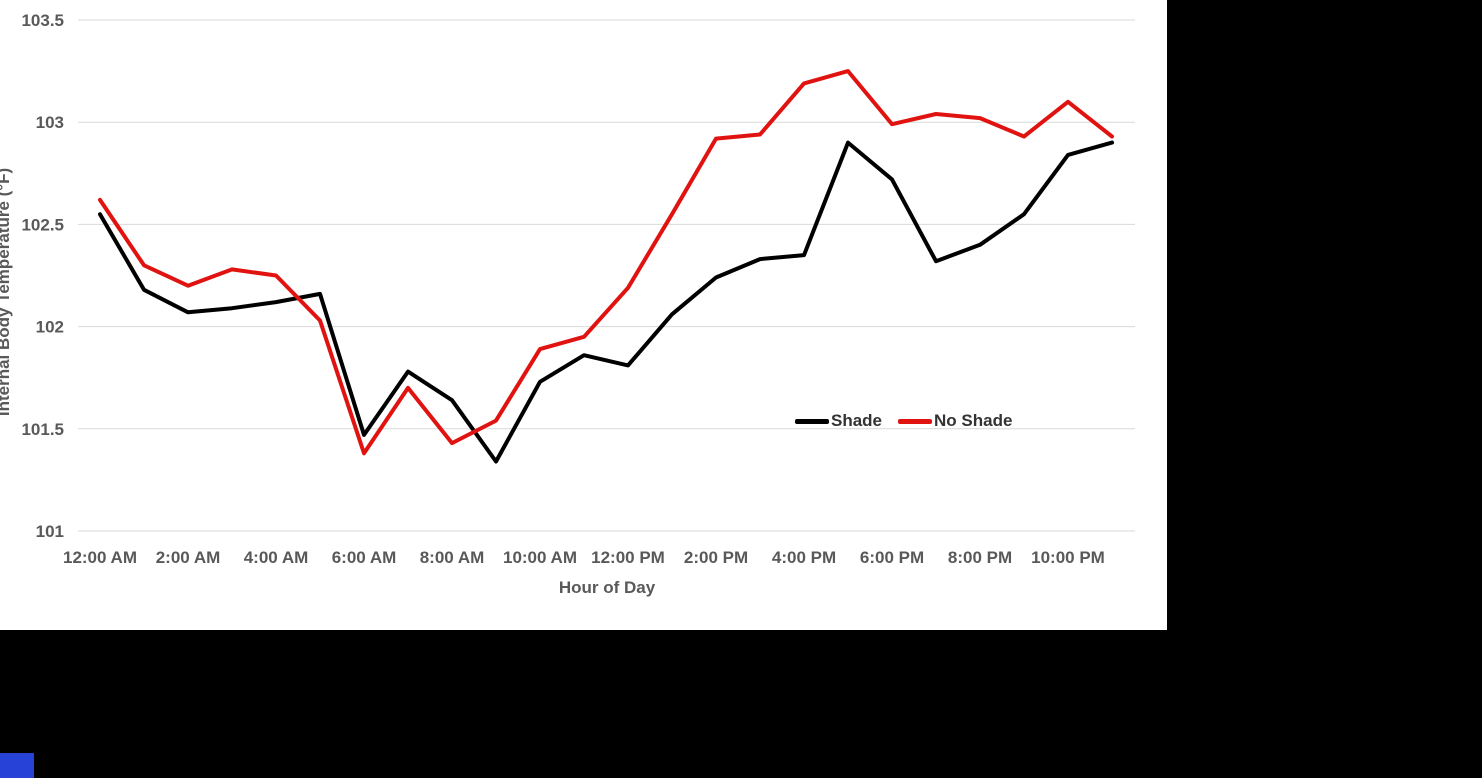  I want to click on legend: Shade No Shade, so click(903, 421).